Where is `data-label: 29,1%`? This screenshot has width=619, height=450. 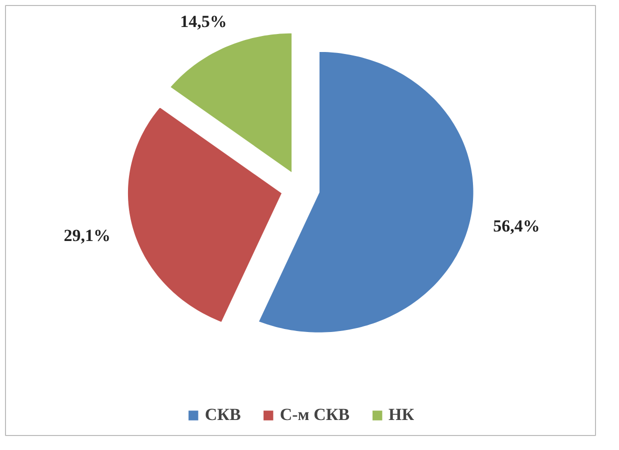
data-label: 29,1% is located at coordinates (87, 236).